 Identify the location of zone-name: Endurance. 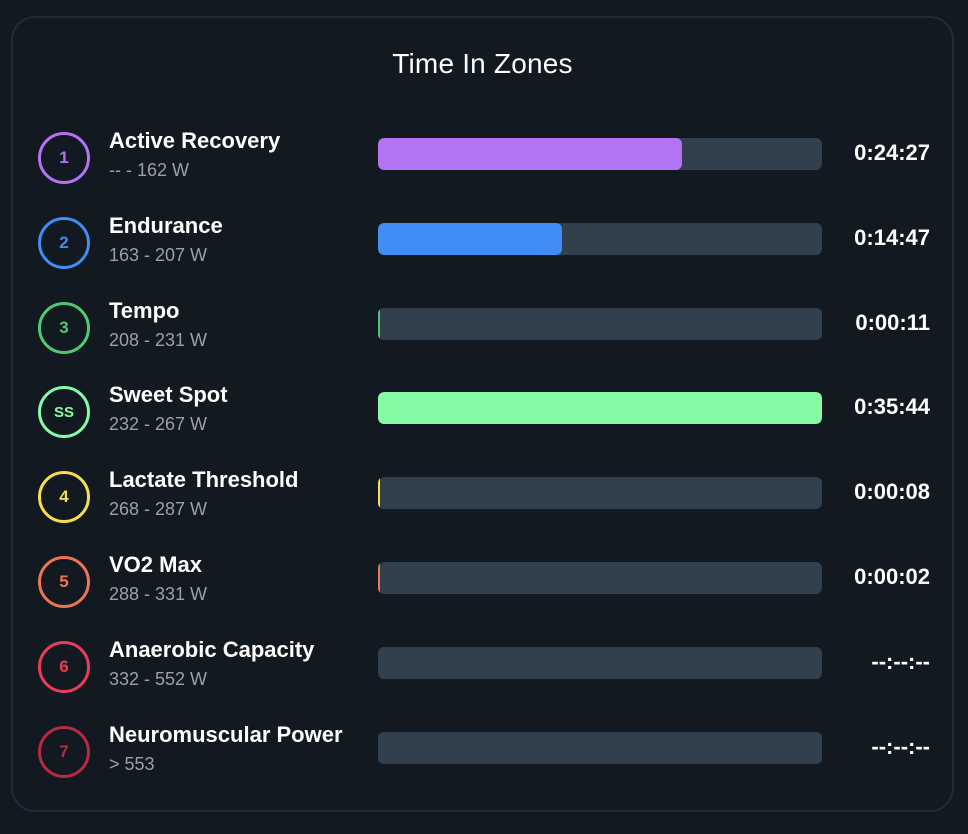
(166, 225).